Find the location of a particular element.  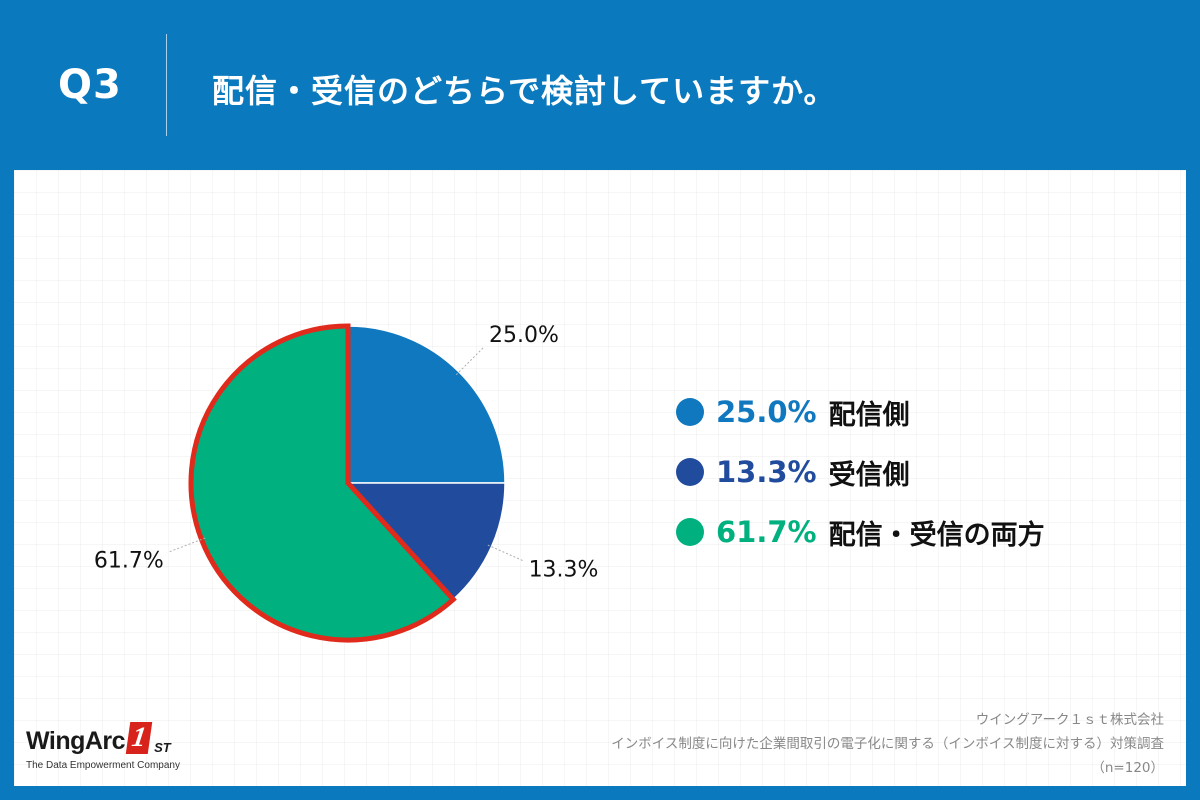

pie-slice-highlight-outline is located at coordinates (322, 483).